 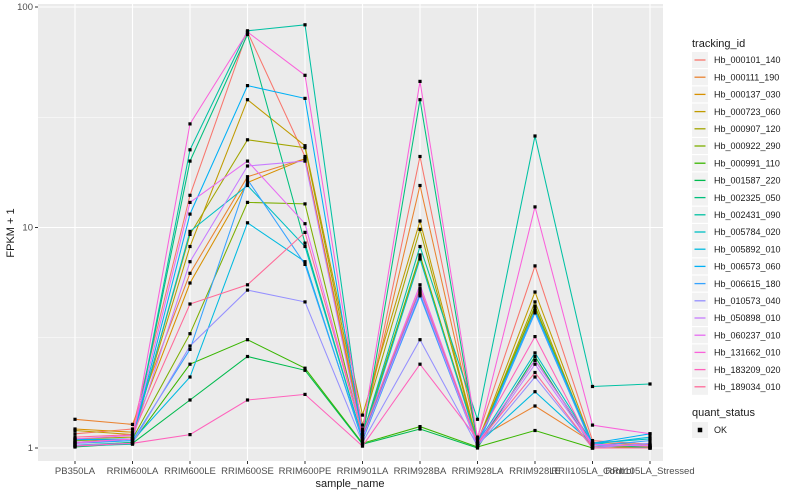 I want to click on legend-label: Hb_002325_050, so click(x=747, y=198).